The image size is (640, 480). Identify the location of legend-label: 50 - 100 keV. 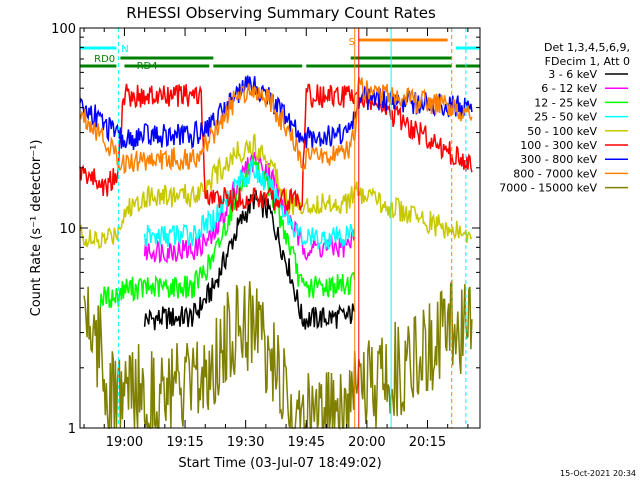
(562, 131).